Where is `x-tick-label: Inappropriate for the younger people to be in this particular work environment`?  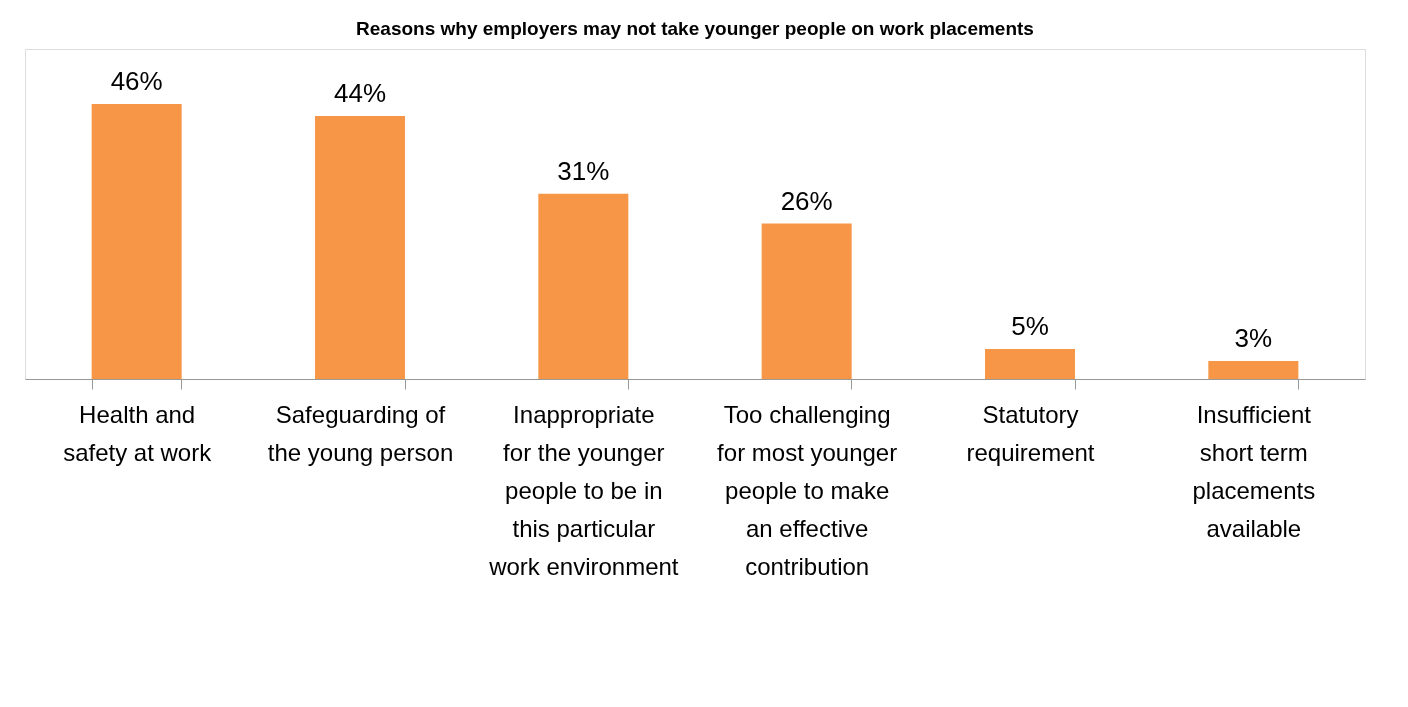
x-tick-label: Inappropriate for the younger people to be in this particular work environment is located at coordinates (583, 490).